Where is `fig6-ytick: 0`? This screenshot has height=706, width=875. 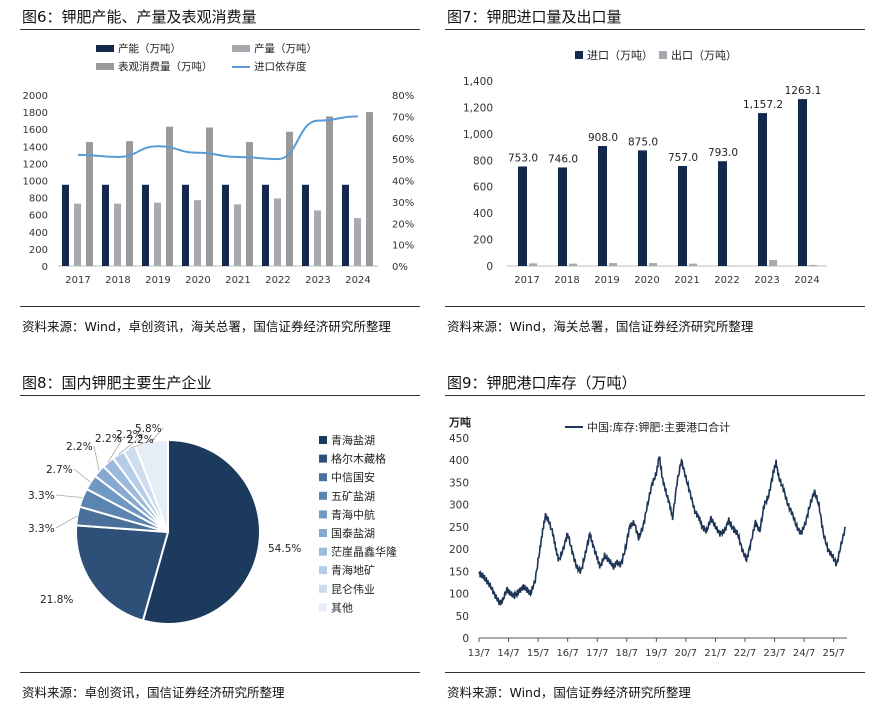
fig6-ytick: 0 is located at coordinates (45, 267).